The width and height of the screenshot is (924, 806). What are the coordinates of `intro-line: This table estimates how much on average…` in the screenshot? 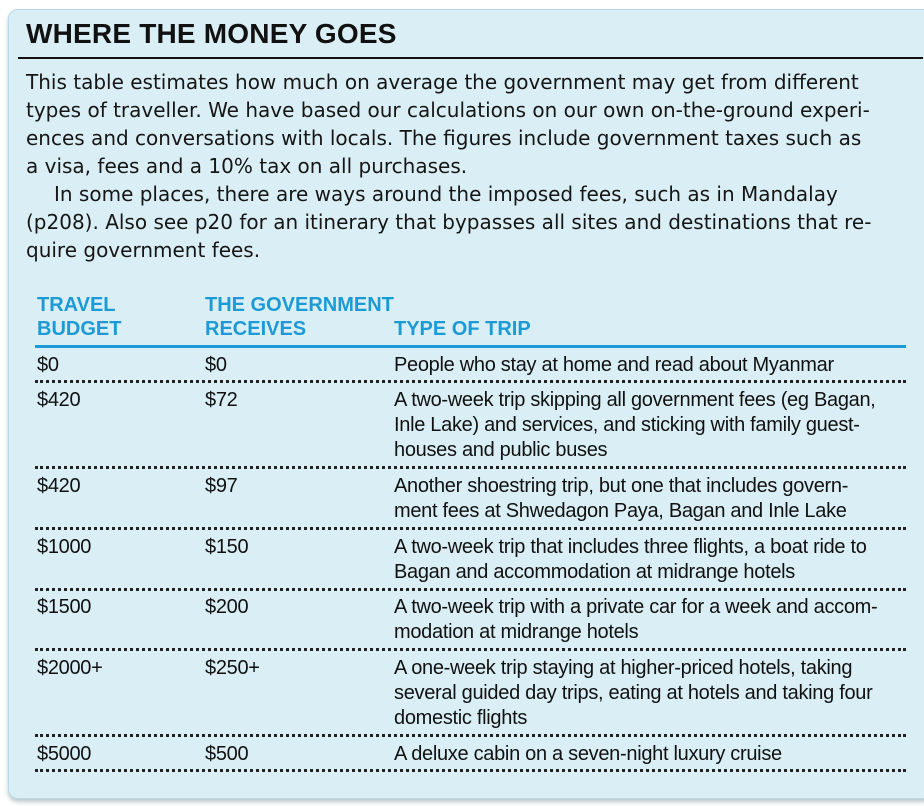 It's located at (442, 82).